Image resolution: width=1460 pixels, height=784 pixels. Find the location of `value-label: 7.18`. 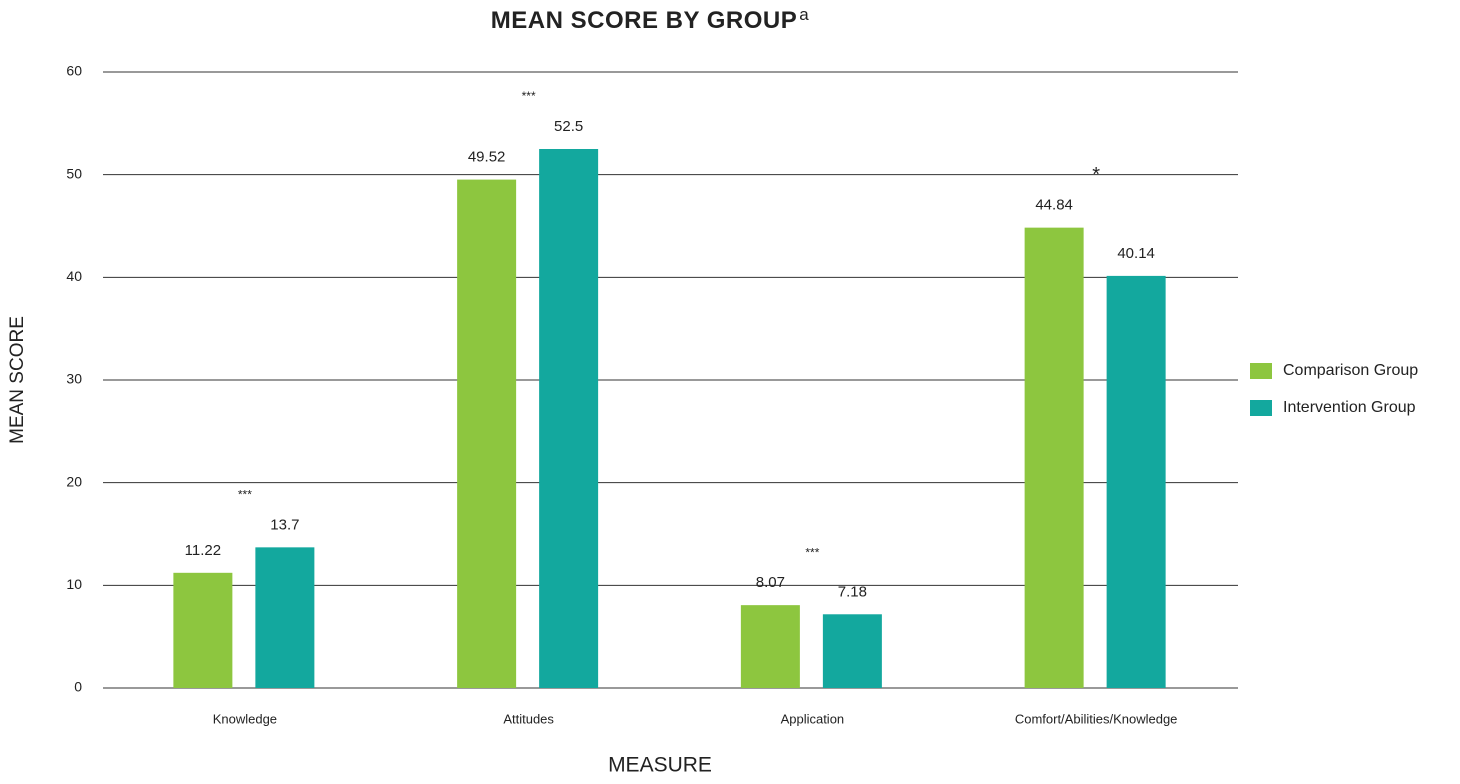

value-label: 7.18 is located at coordinates (852, 591).